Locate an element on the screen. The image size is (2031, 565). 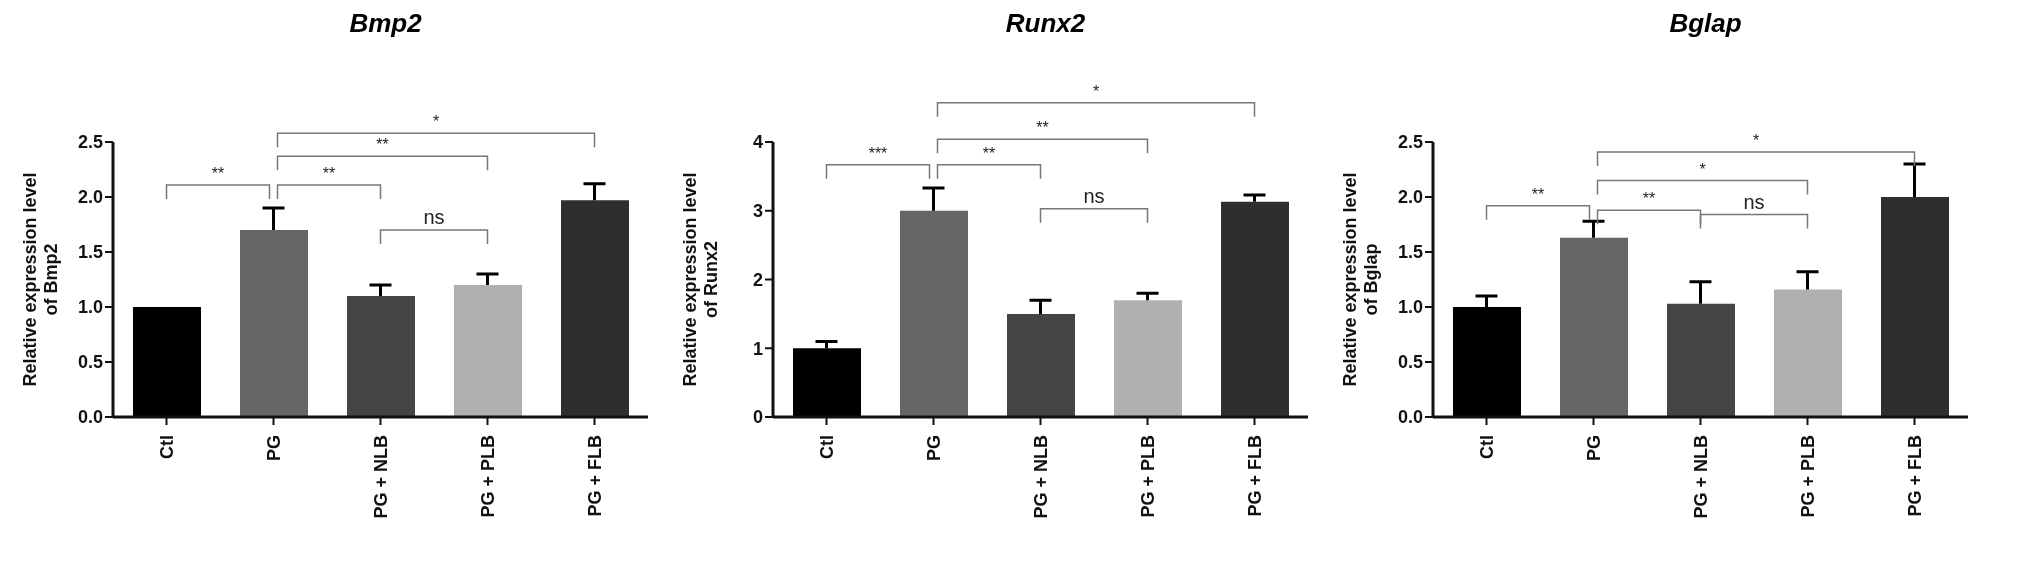
chart-title: Bglap is located at coordinates (1705, 24).